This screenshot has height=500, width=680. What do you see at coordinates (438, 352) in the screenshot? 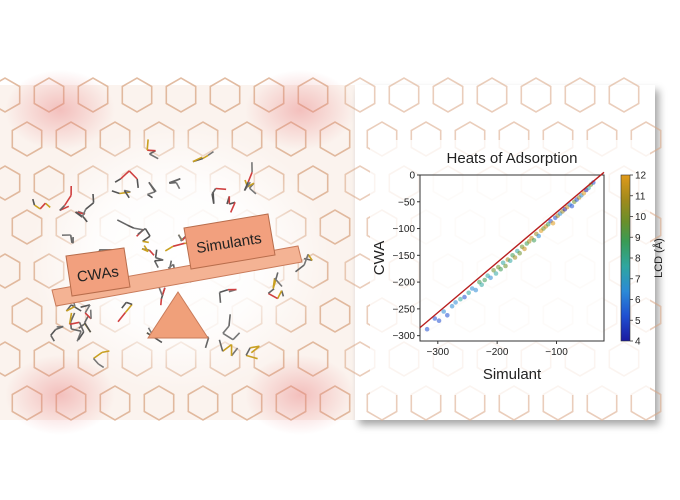
I see `x-tick-label: −300` at bounding box center [438, 352].